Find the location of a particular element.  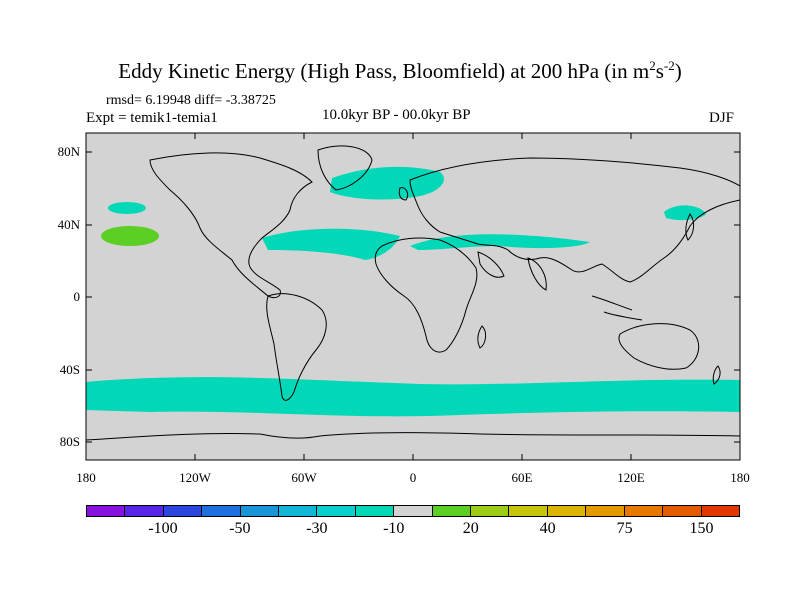

colorbar is located at coordinates (413, 511).